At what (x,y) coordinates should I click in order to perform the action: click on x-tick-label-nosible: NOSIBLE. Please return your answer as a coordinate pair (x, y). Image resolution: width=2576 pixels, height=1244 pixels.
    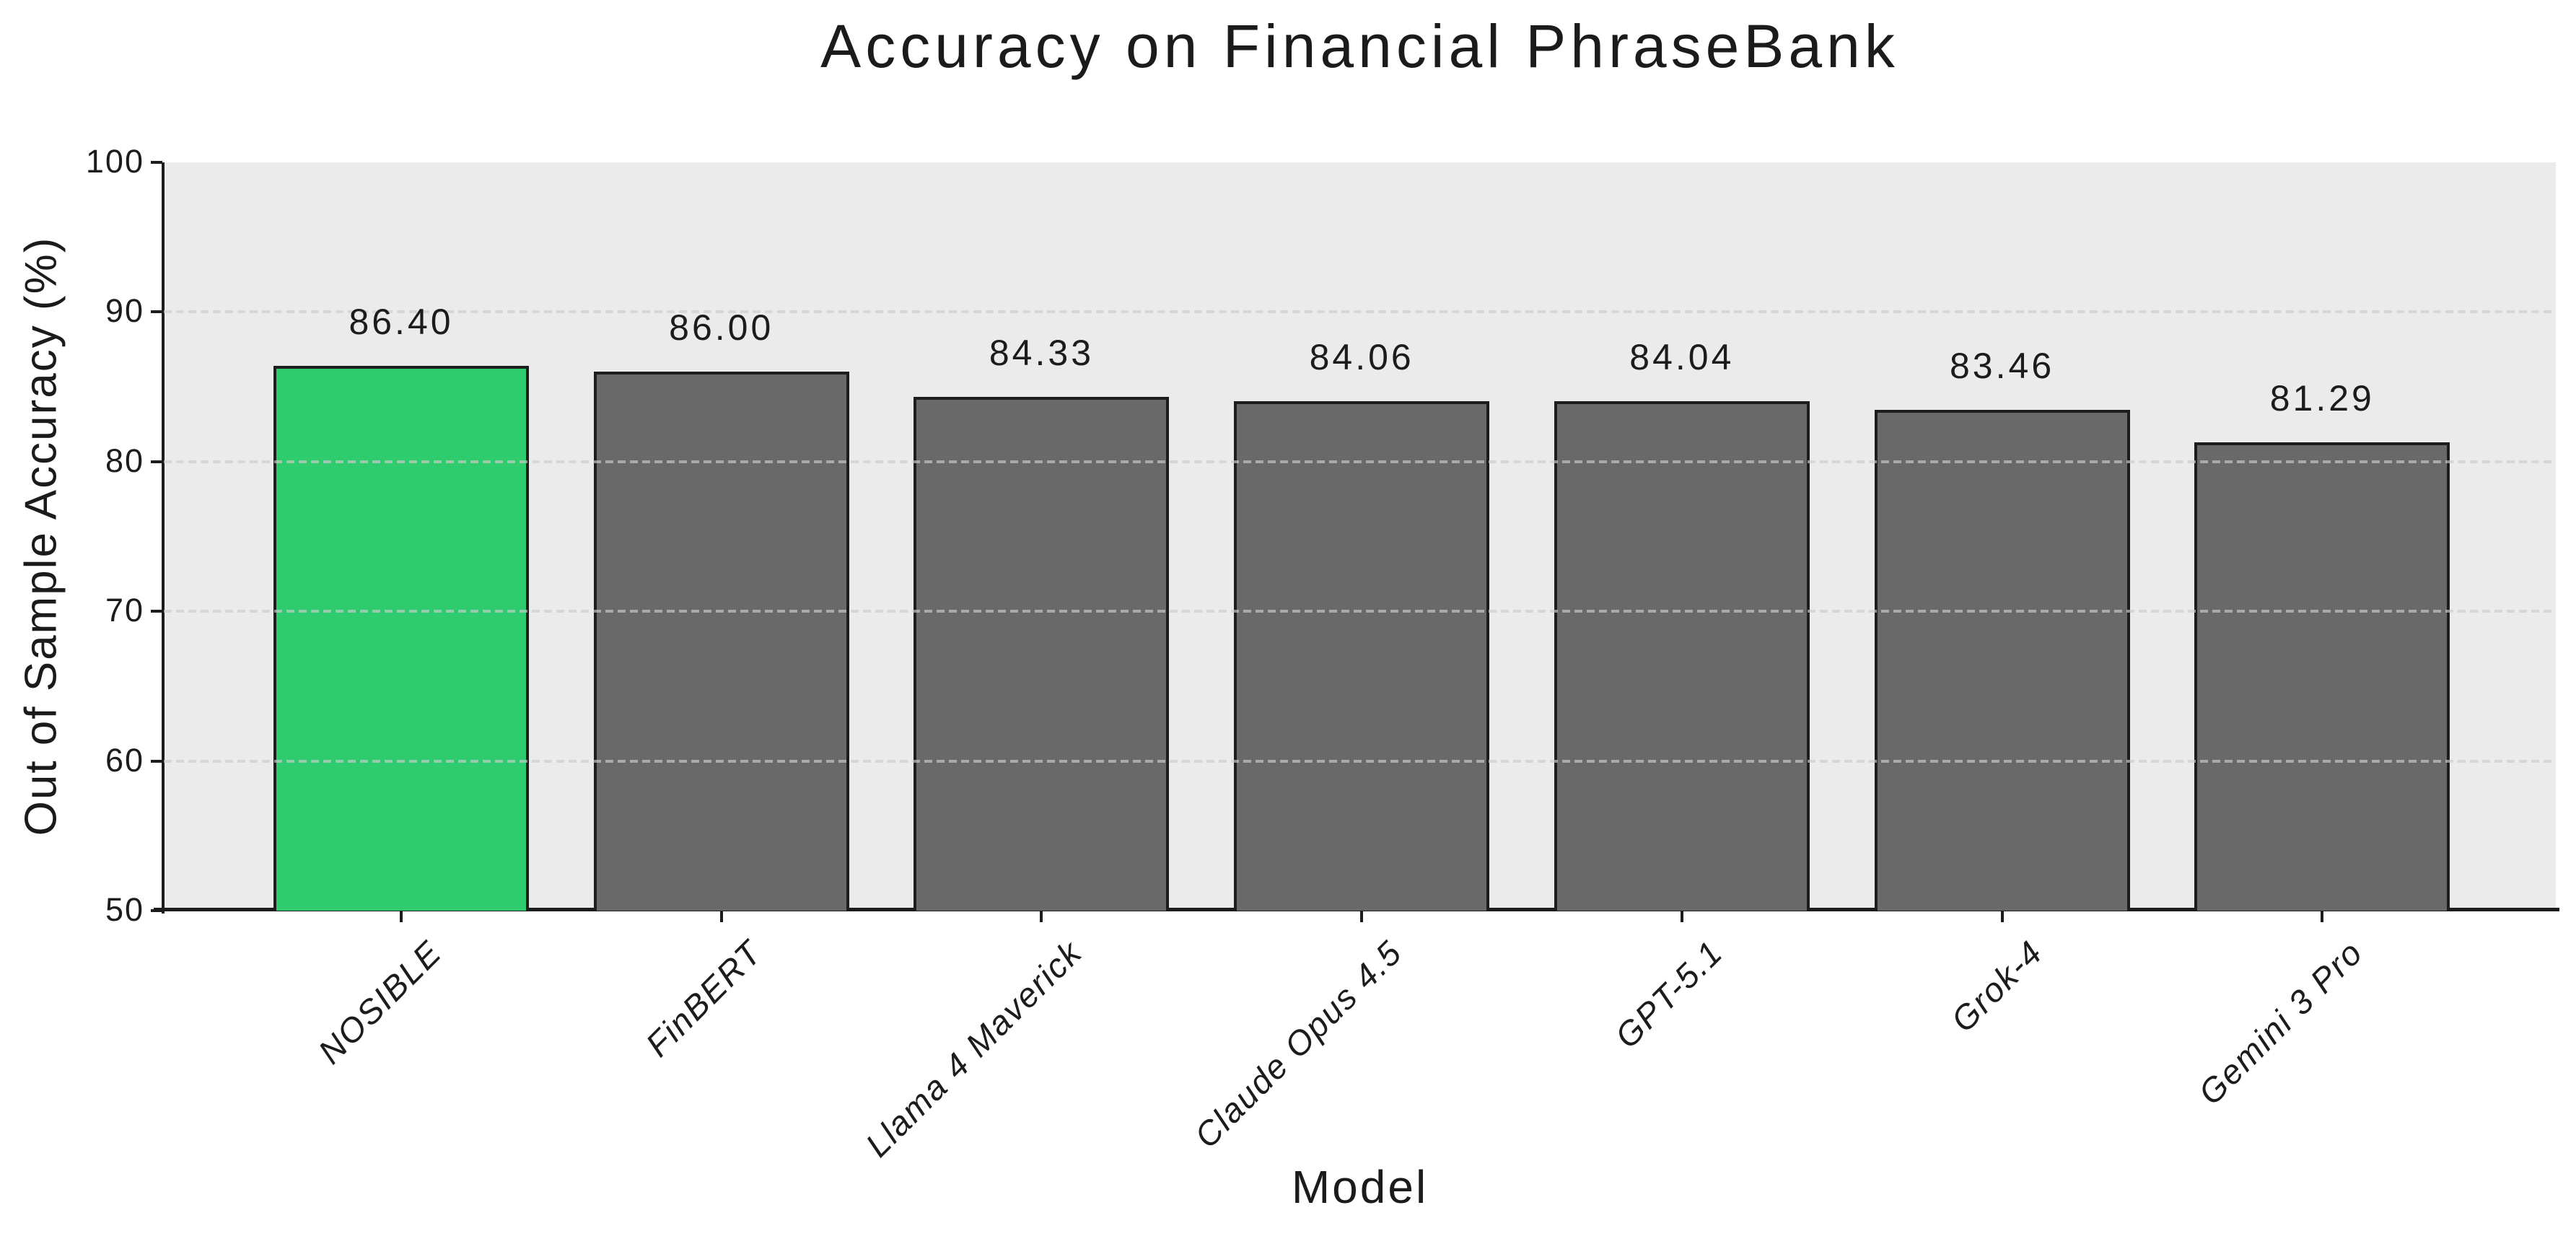
    Looking at the image, I should click on (380, 1002).